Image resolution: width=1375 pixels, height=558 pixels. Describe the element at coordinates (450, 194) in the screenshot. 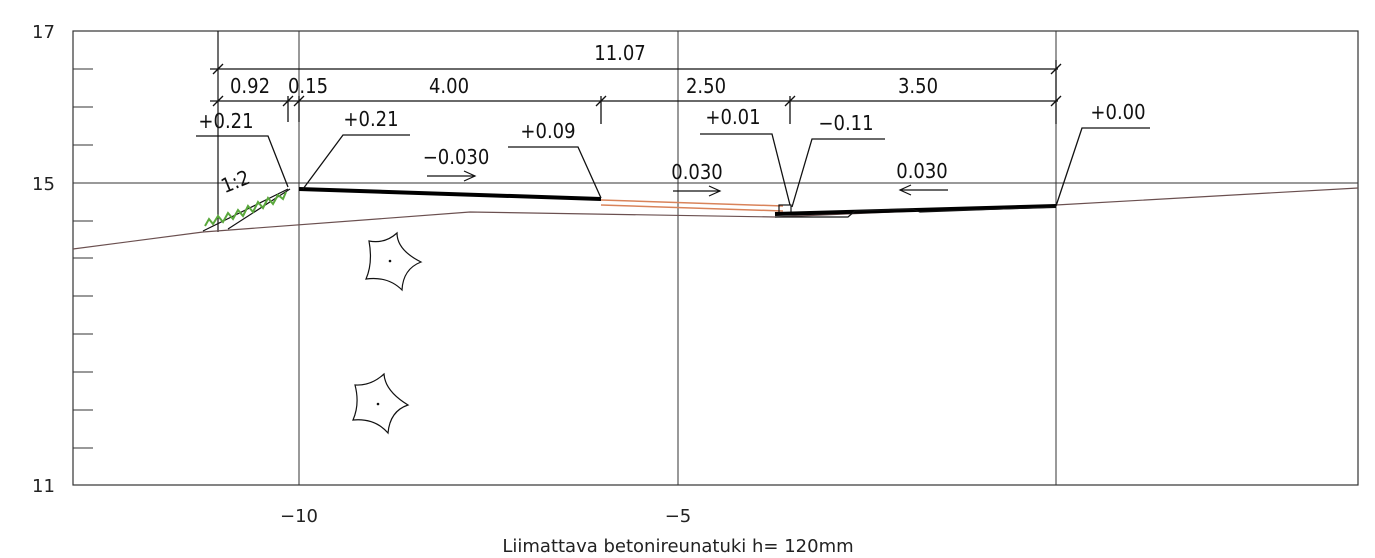

I see `road-surface-left` at that location.